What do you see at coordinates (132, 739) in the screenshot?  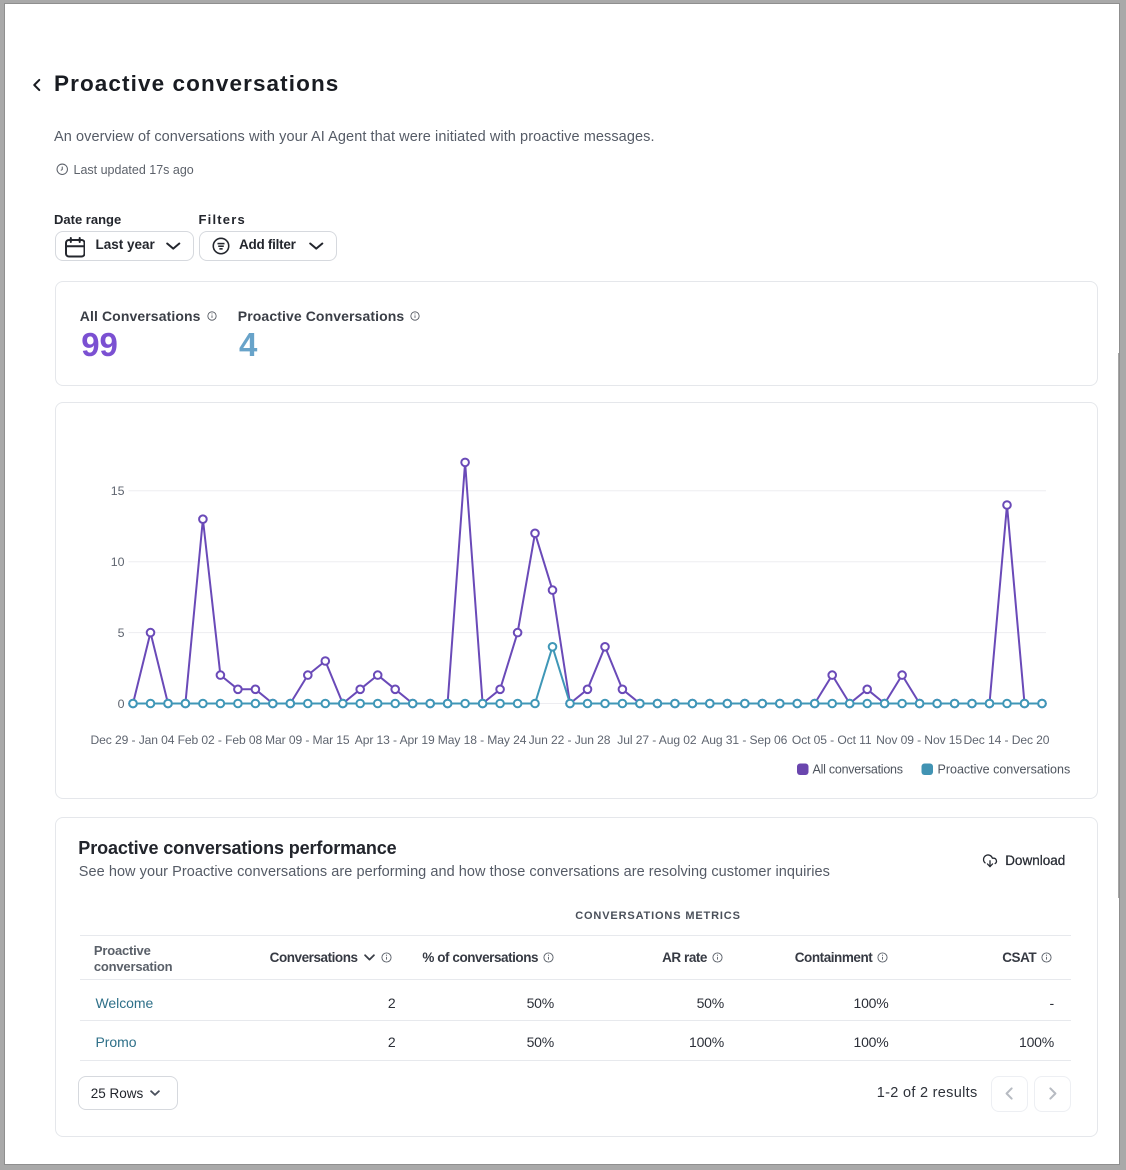 I see `svg-text: Dec 29 - Jan 04` at bounding box center [132, 739].